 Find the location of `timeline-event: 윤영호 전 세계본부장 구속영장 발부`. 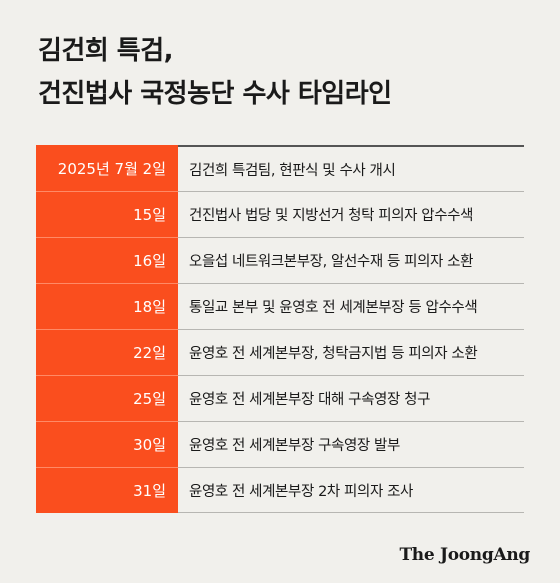

timeline-event: 윤영호 전 세계본부장 구속영장 발부 is located at coordinates (351, 444).